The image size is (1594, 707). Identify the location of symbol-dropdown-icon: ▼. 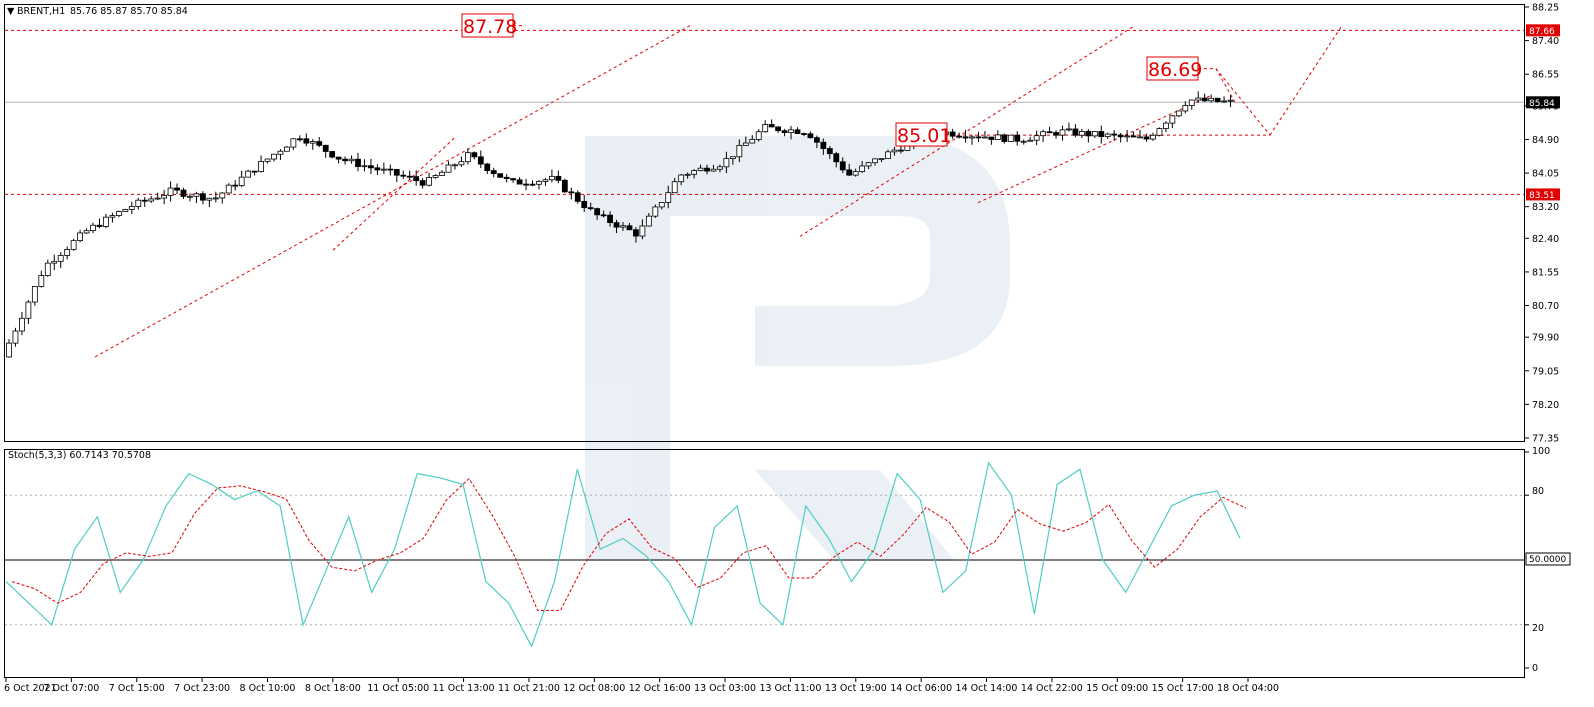
(11, 11).